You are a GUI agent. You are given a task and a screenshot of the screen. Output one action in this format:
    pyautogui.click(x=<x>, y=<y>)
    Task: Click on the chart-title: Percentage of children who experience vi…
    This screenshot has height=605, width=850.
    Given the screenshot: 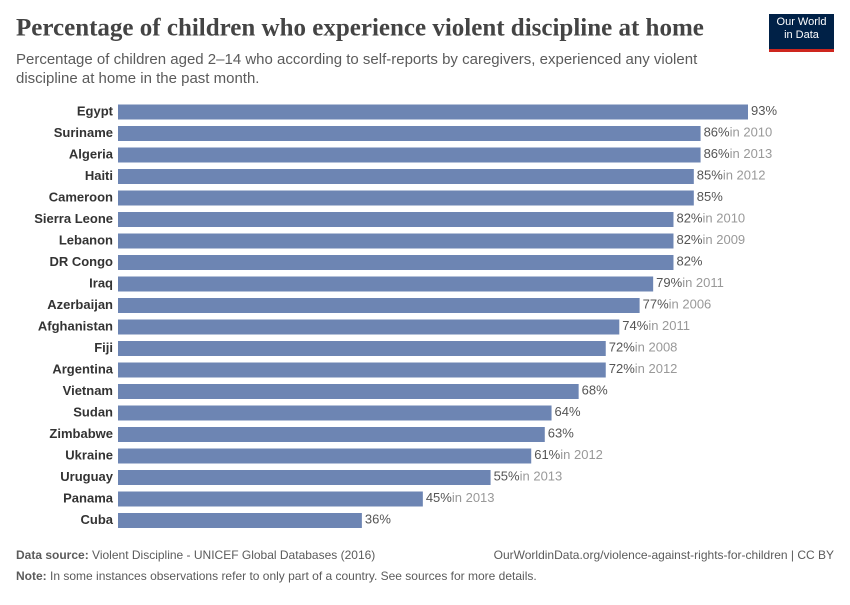 What is the action you would take?
    pyautogui.click(x=360, y=28)
    